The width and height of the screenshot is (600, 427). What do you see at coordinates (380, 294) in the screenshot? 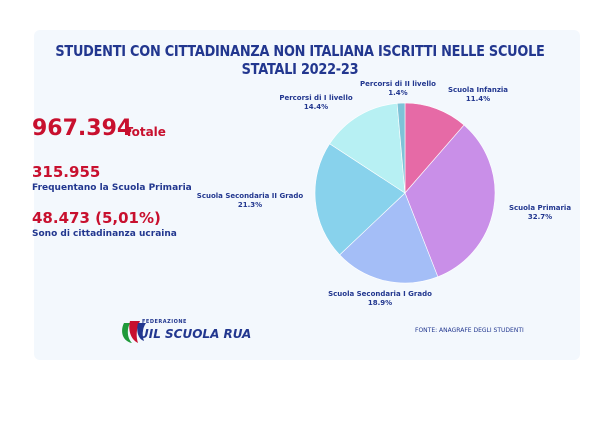
I see `slice-label-name: Scuola Secondaria I Grado` at bounding box center [380, 294].